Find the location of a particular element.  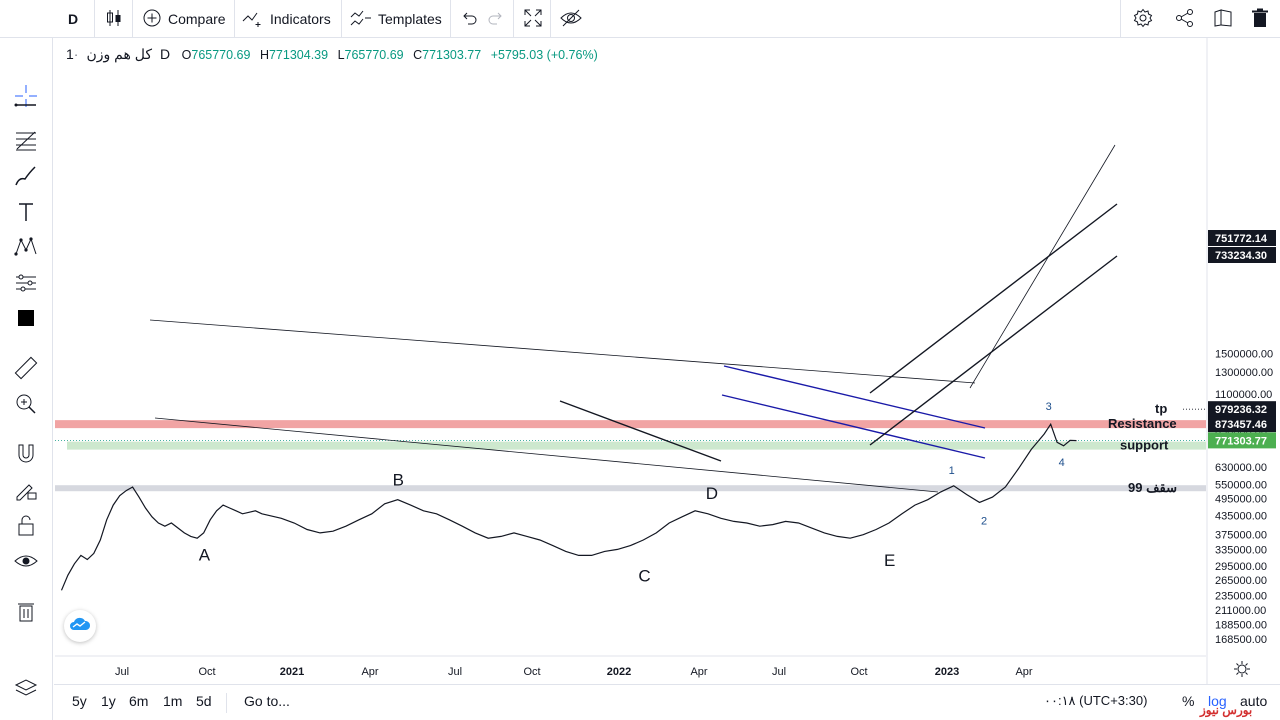

shape-tool is located at coordinates (26, 320).